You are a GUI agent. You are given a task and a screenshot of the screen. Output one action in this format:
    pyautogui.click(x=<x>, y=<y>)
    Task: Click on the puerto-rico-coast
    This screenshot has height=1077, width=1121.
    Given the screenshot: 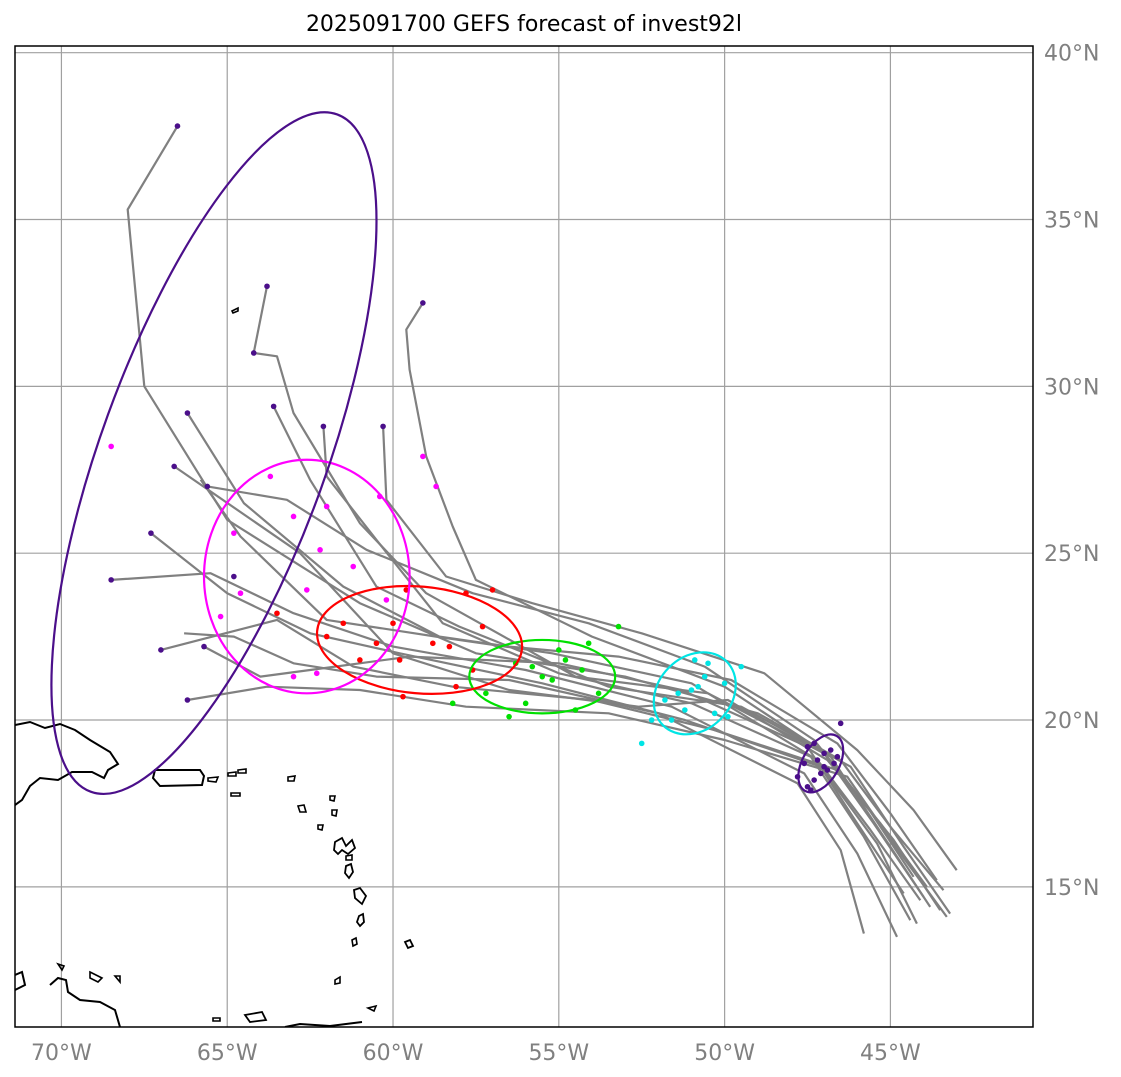 What is the action you would take?
    pyautogui.click(x=178, y=778)
    